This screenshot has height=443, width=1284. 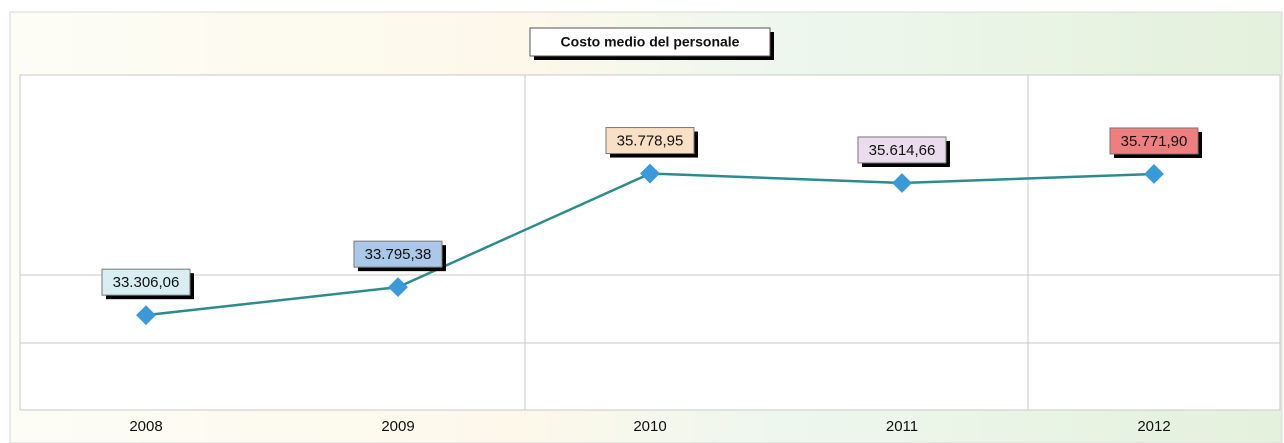 I want to click on value-label: 35.771,90, so click(x=1154, y=141).